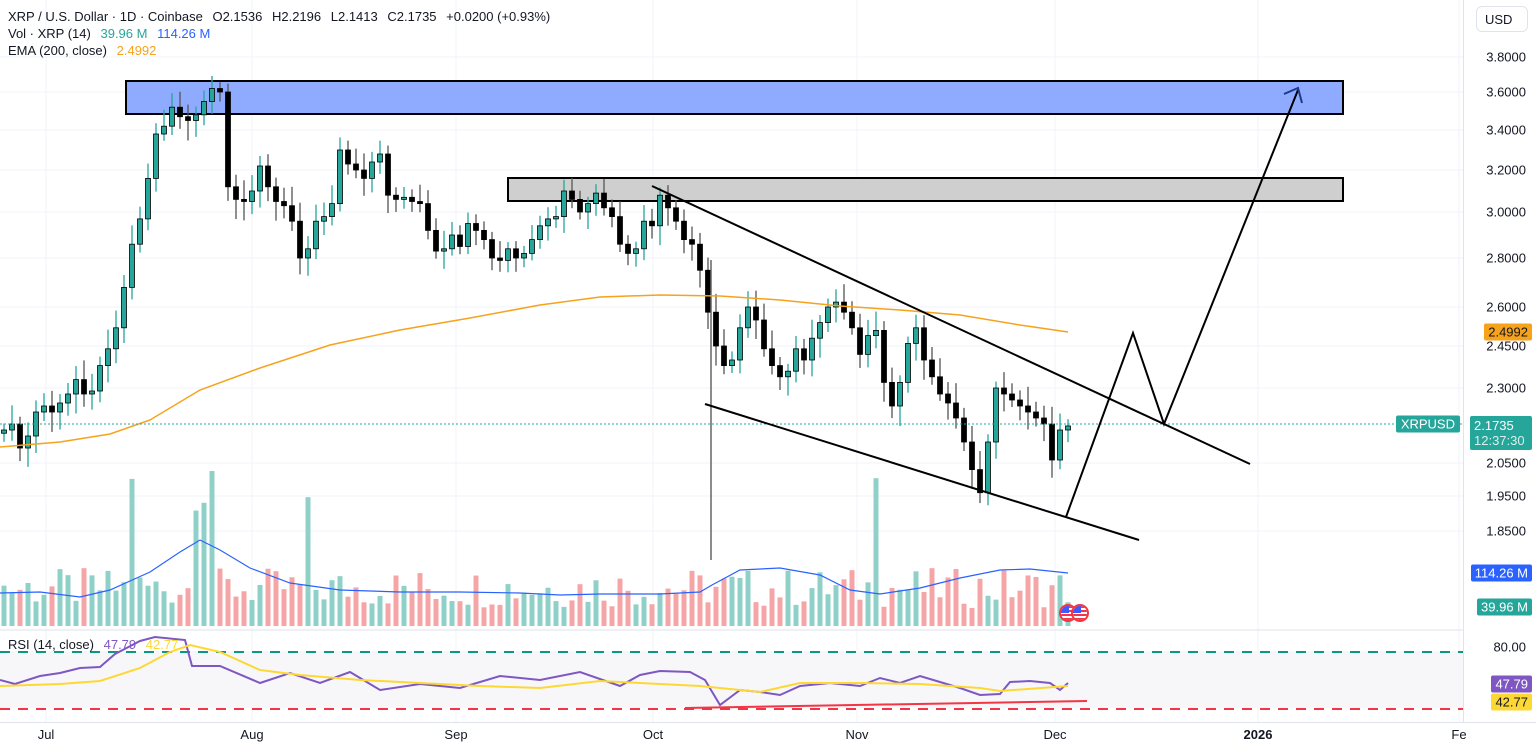 This screenshot has height=748, width=1536. I want to click on us-flag-event-icon, so click(1080, 613).